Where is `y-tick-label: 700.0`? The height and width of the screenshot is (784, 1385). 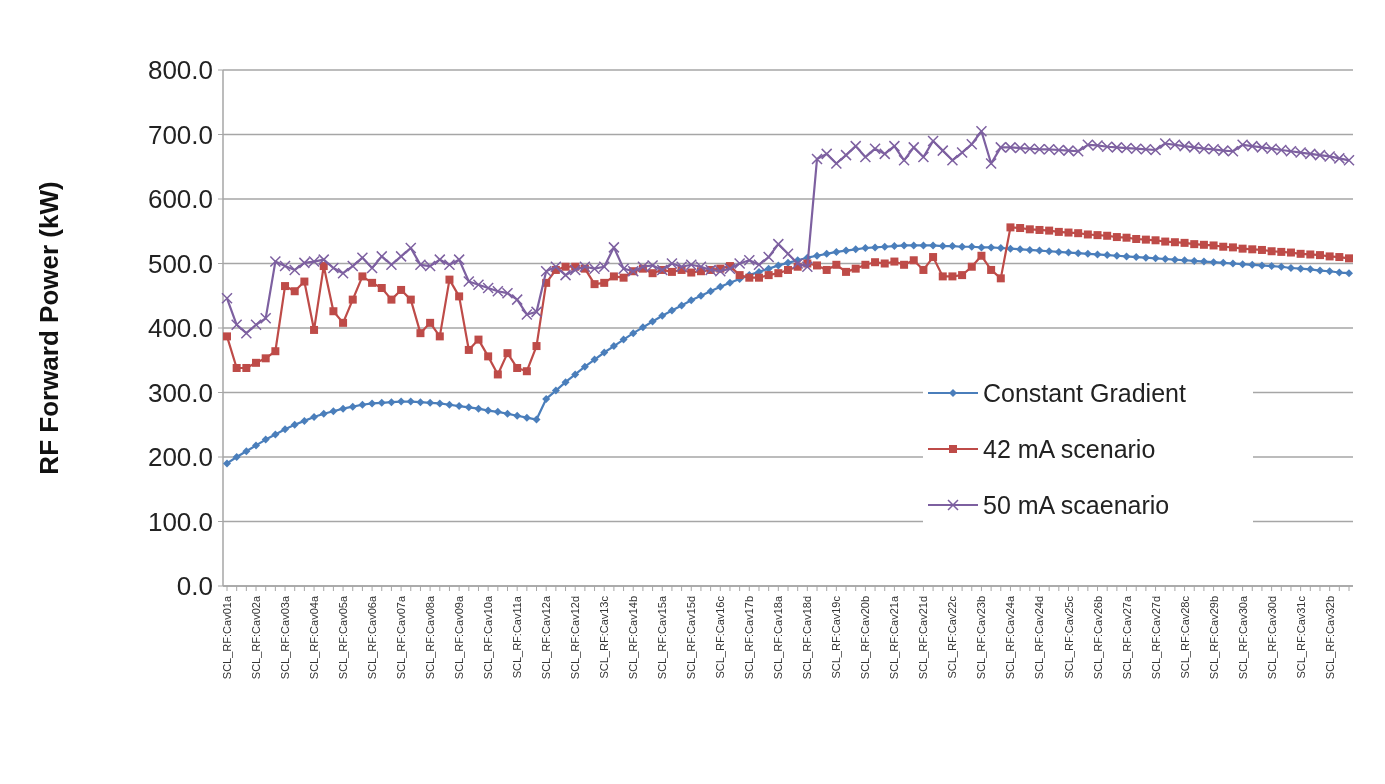 y-tick-label: 700.0 is located at coordinates (180, 134).